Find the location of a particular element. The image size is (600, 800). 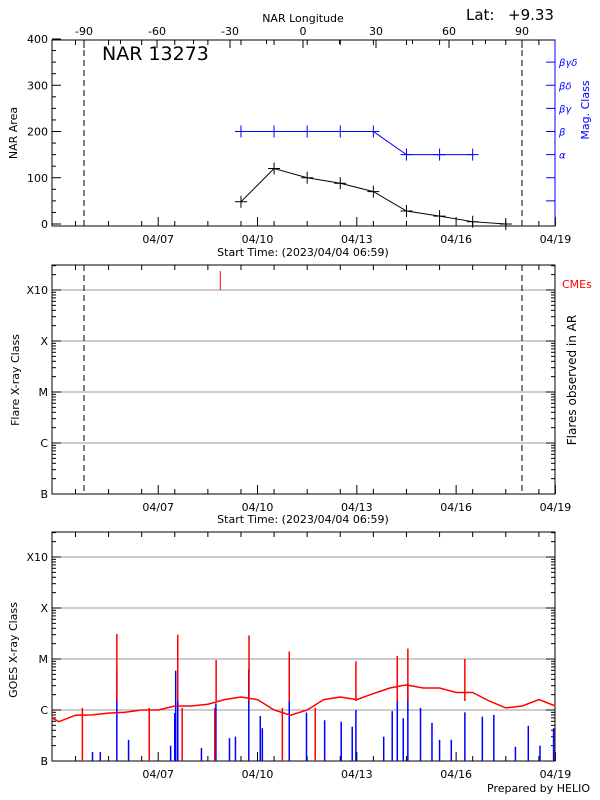

panel2-y-tick-label: M is located at coordinates (44, 392).